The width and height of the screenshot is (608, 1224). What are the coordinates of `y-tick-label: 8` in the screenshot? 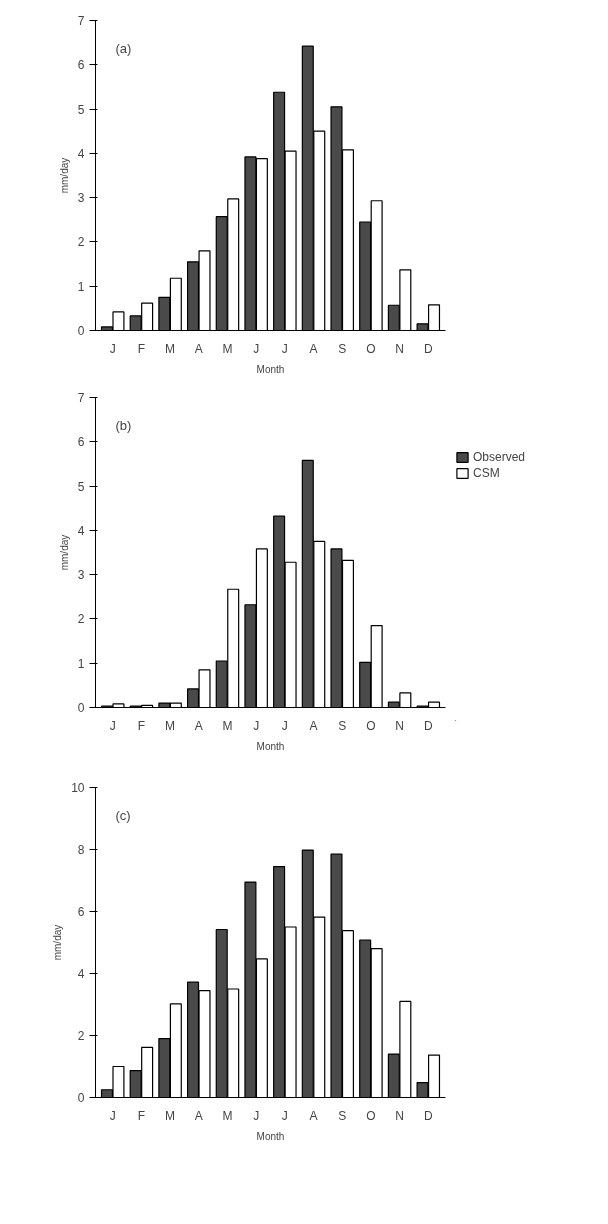 It's located at (81, 850).